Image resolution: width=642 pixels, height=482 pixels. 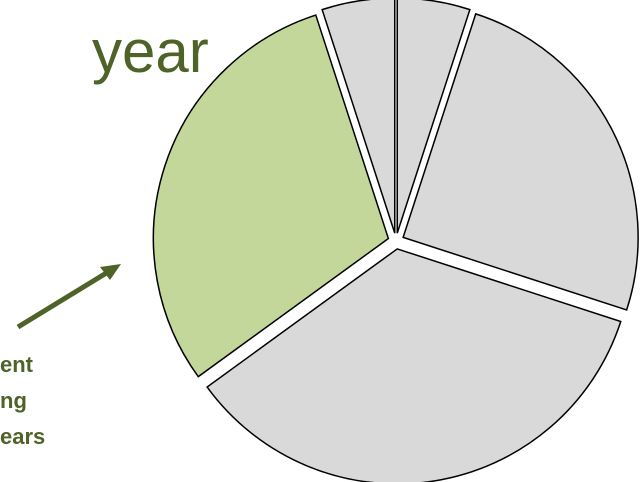 I want to click on callout-line-2: ng, so click(x=13, y=400).